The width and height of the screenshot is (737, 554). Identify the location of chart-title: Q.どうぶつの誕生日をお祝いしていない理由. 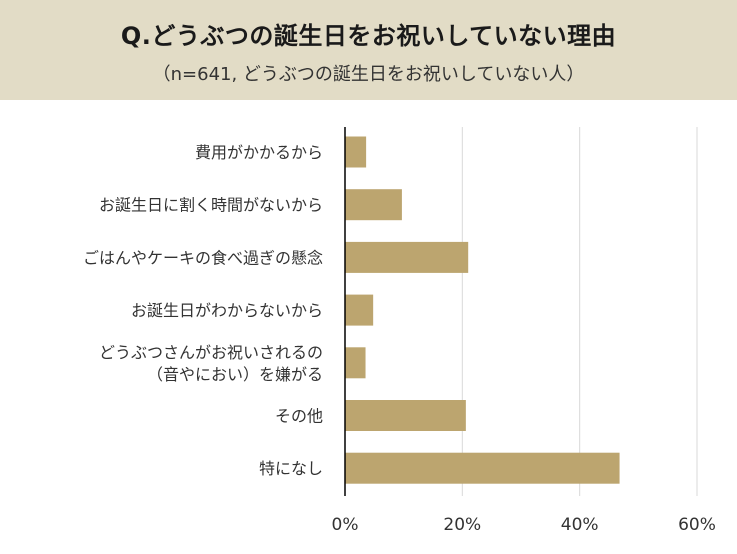
(368, 36).